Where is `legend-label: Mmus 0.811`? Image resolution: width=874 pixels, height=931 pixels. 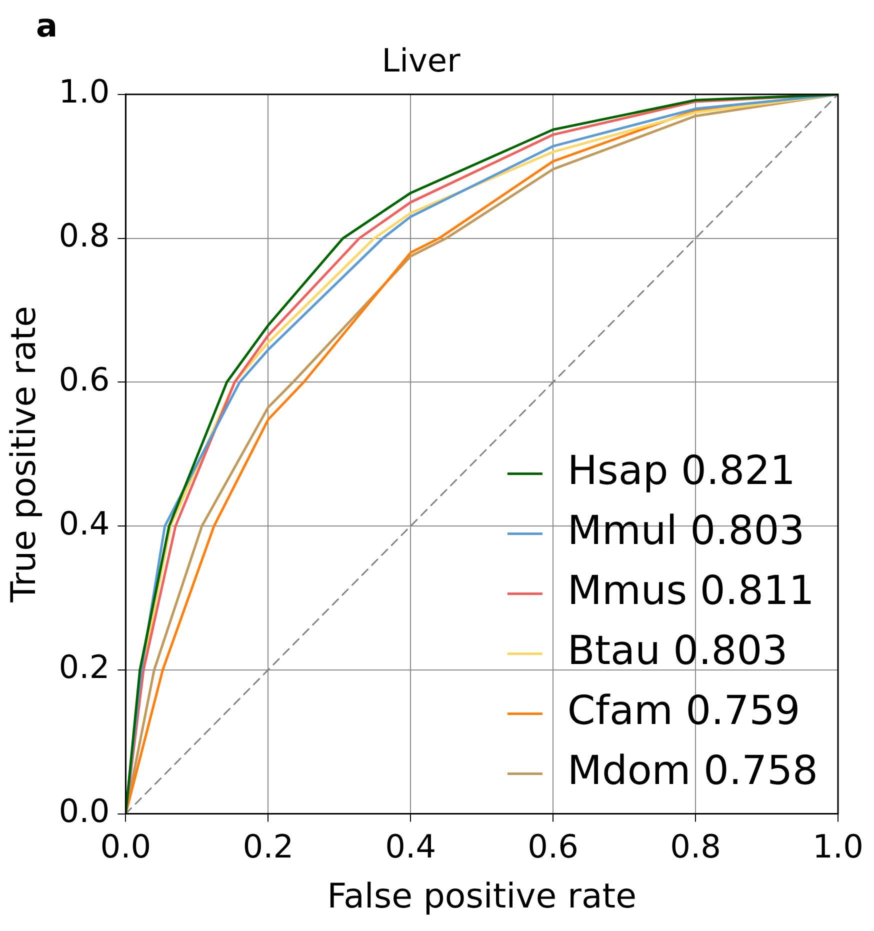
legend-label: Mmus 0.811 is located at coordinates (690, 591).